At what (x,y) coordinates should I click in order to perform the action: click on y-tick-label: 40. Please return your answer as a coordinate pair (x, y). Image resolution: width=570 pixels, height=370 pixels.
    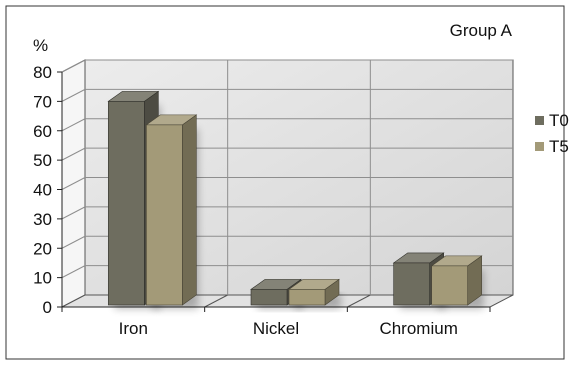
    Looking at the image, I should click on (42, 190).